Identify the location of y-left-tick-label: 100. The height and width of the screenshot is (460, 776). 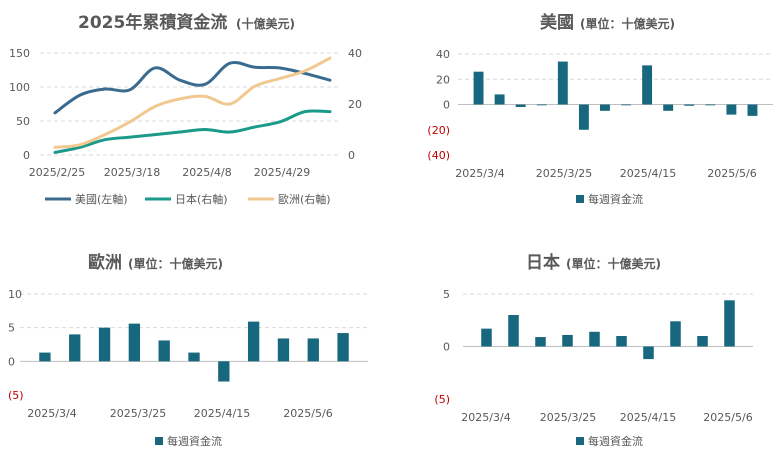
(19, 87).